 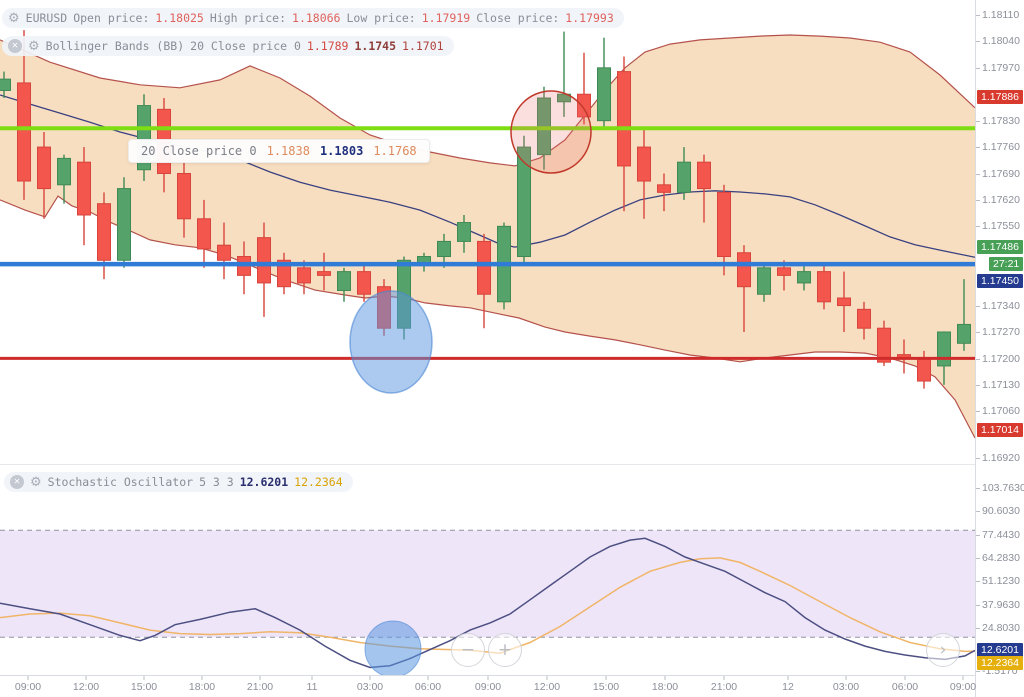 What do you see at coordinates (551, 132) in the screenshot?
I see `breakout-ellipse-red` at bounding box center [551, 132].